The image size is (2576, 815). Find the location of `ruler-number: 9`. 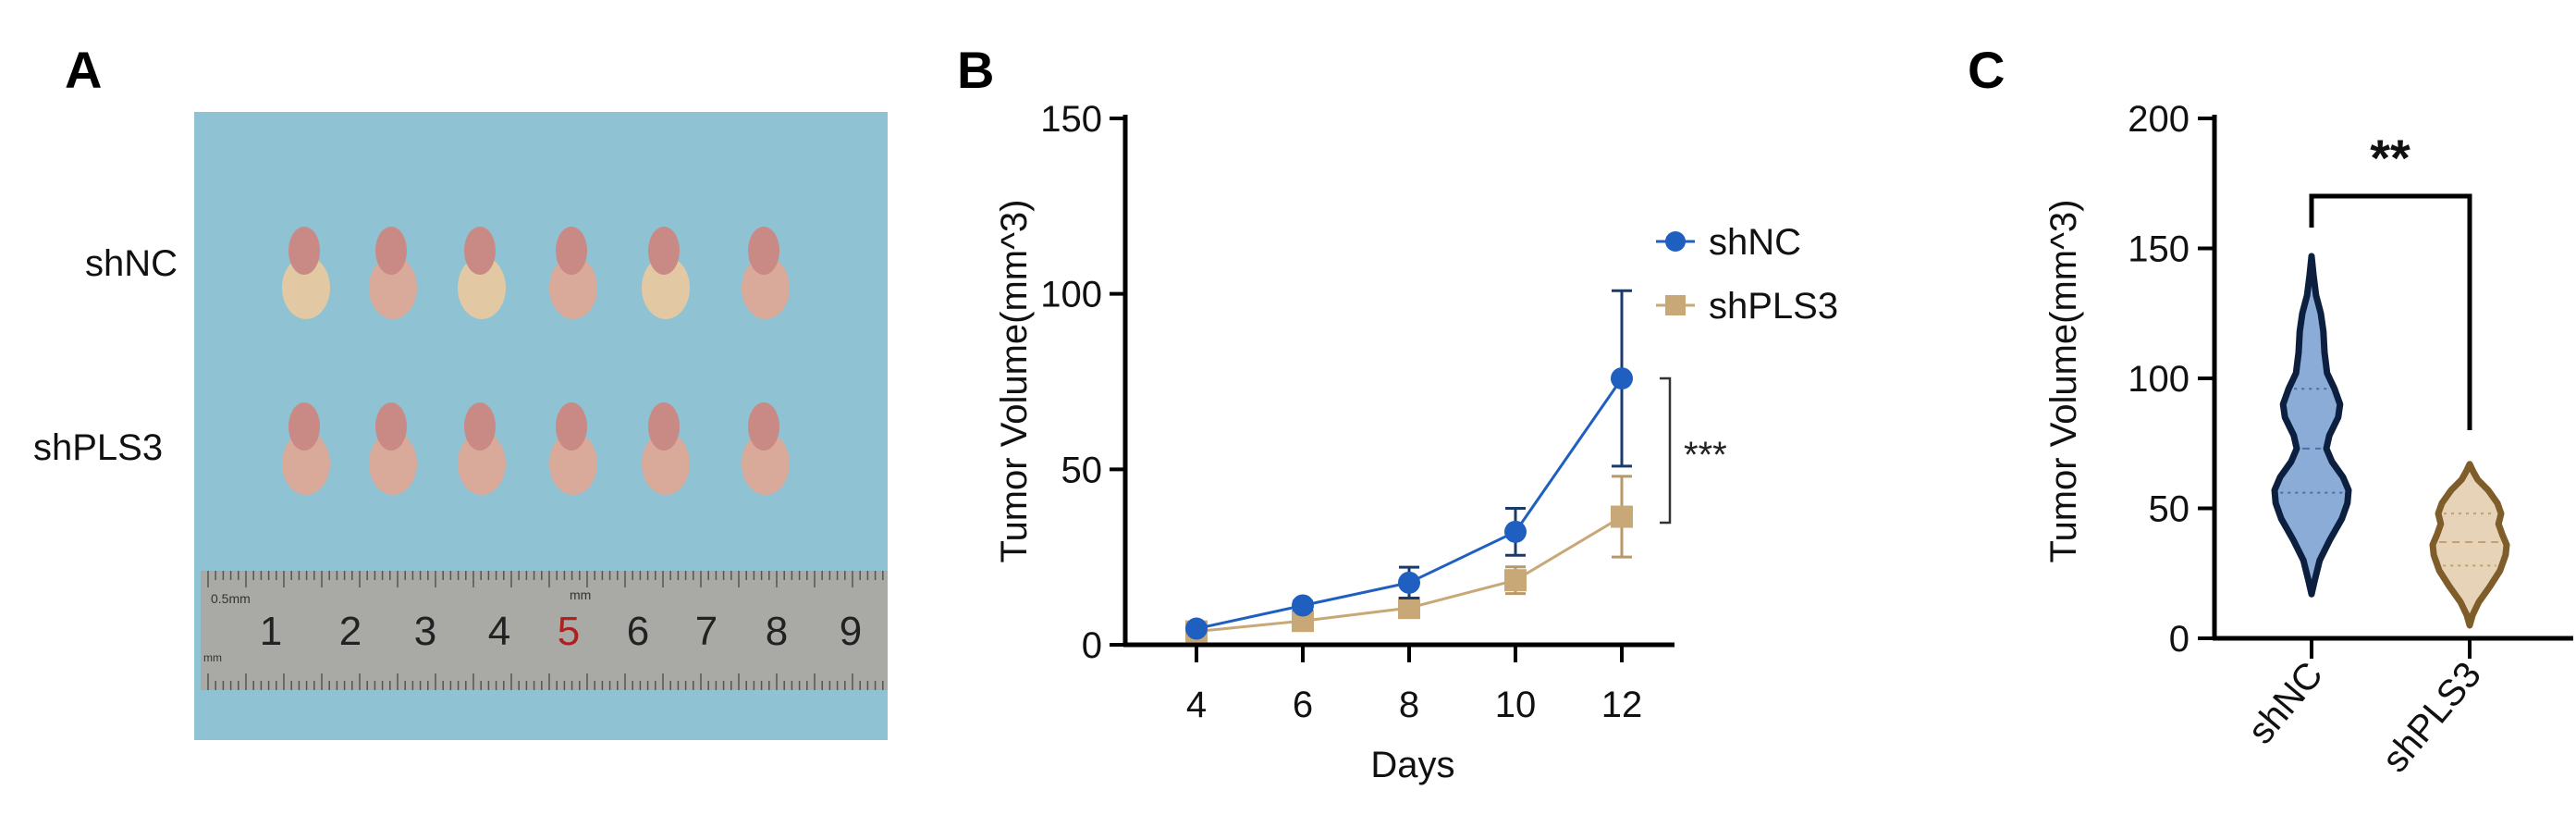

ruler-number: 9 is located at coordinates (851, 631).